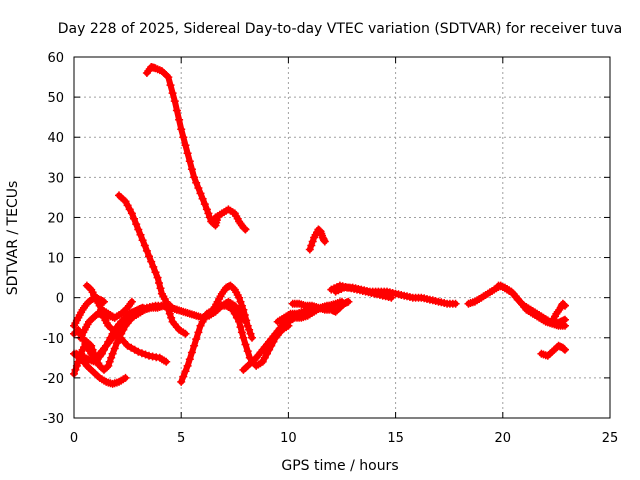 The height and width of the screenshot is (480, 640). I want to click on x-axis-label: GPS time / hours, so click(339, 466).